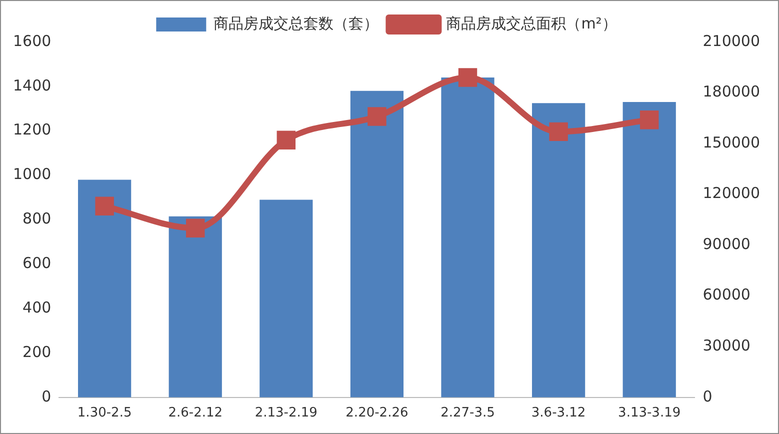 The width and height of the screenshot is (779, 434). I want to click on x-tick-label: 3.6-3.12, so click(558, 413).